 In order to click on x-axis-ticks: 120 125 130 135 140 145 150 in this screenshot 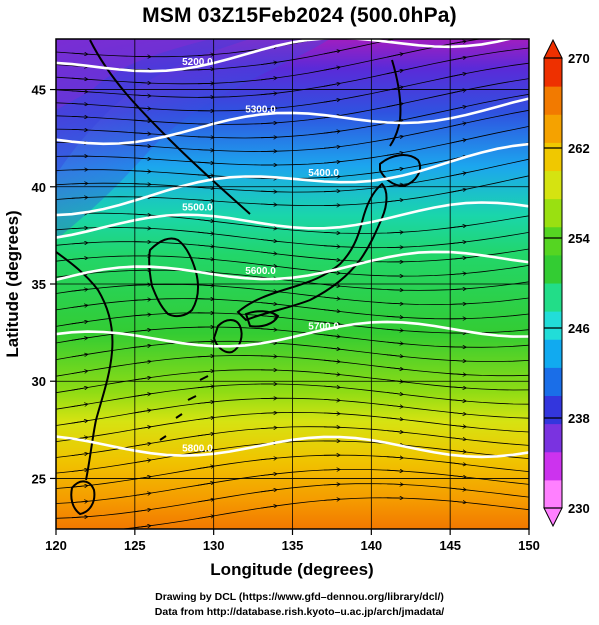, I will do `click(292, 541)`.